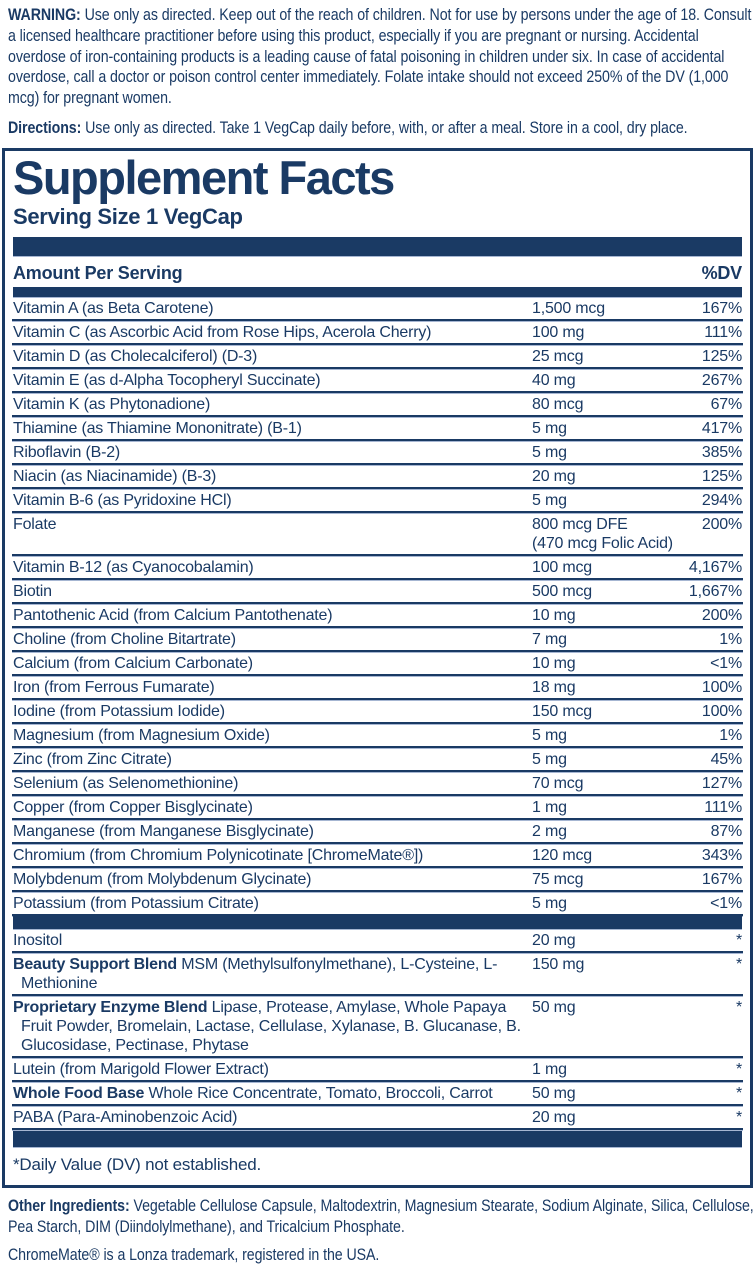 Image resolution: width=755 pixels, height=1266 pixels. What do you see at coordinates (112, 404) in the screenshot?
I see `nutrient-name: Vitamin K (as Phytonadione)` at bounding box center [112, 404].